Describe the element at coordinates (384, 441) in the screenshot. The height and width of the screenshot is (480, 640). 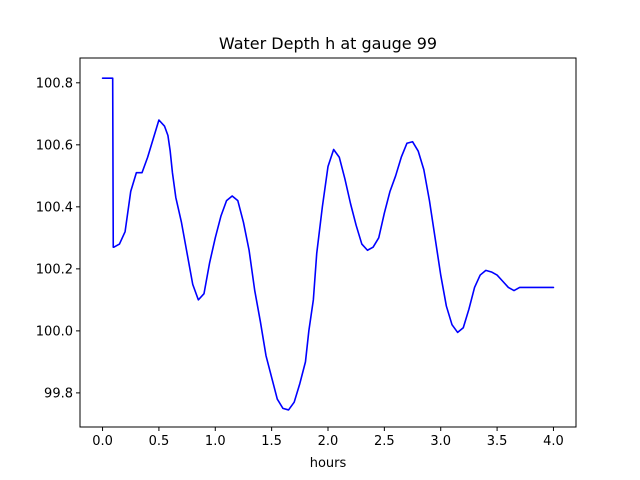
I see `x-tick-label: 2.5` at that location.